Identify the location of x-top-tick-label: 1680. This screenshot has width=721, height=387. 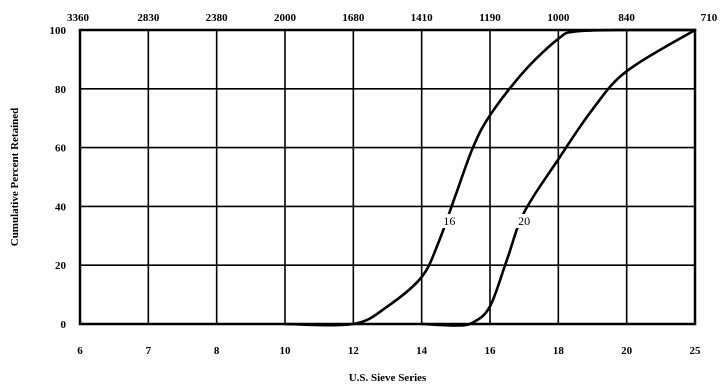
(353, 18).